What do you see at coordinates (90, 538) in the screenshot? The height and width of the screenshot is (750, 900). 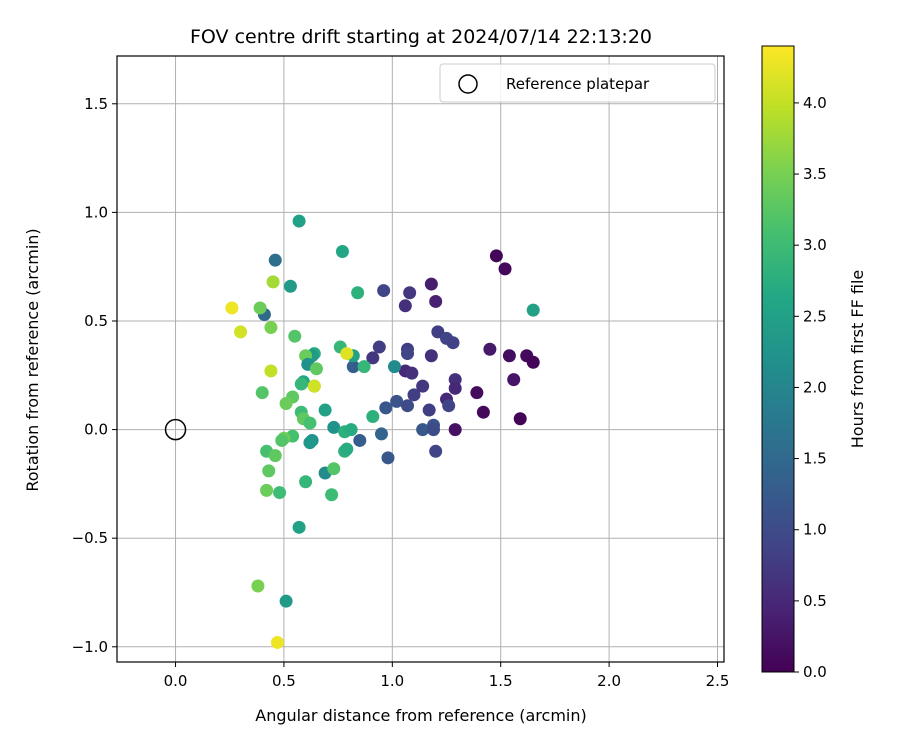 I see `y-tick-label: −0.5` at bounding box center [90, 538].